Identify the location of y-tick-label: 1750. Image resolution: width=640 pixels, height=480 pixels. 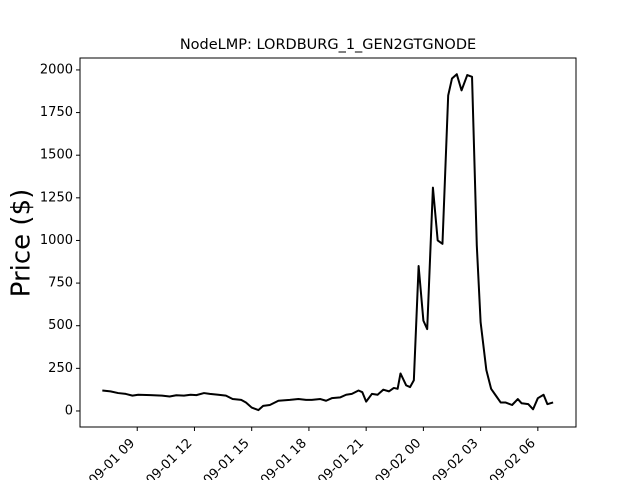
(56, 112).